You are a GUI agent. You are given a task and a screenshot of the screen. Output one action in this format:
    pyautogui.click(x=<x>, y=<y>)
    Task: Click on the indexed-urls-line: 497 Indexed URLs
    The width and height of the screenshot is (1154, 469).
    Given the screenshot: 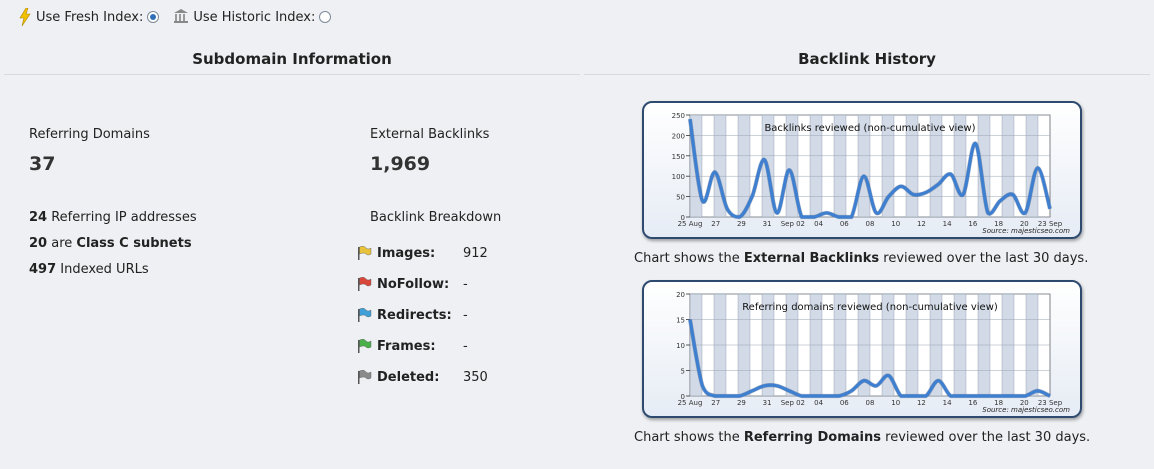 What is the action you would take?
    pyautogui.click(x=89, y=269)
    